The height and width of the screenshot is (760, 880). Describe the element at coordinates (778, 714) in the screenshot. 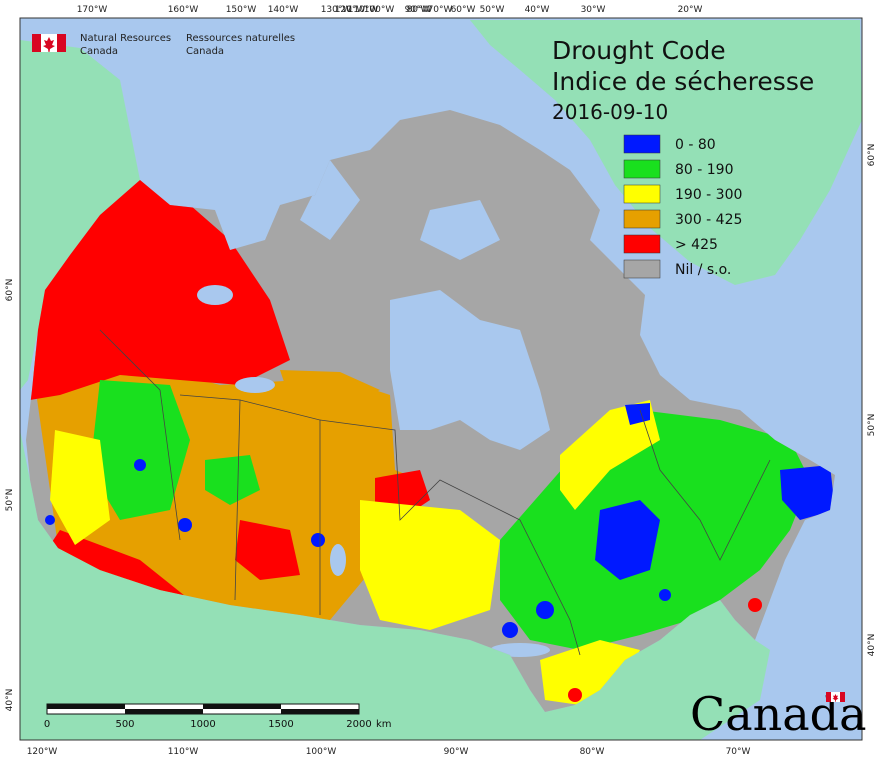

I see `canada-wordmark: Canada` at that location.